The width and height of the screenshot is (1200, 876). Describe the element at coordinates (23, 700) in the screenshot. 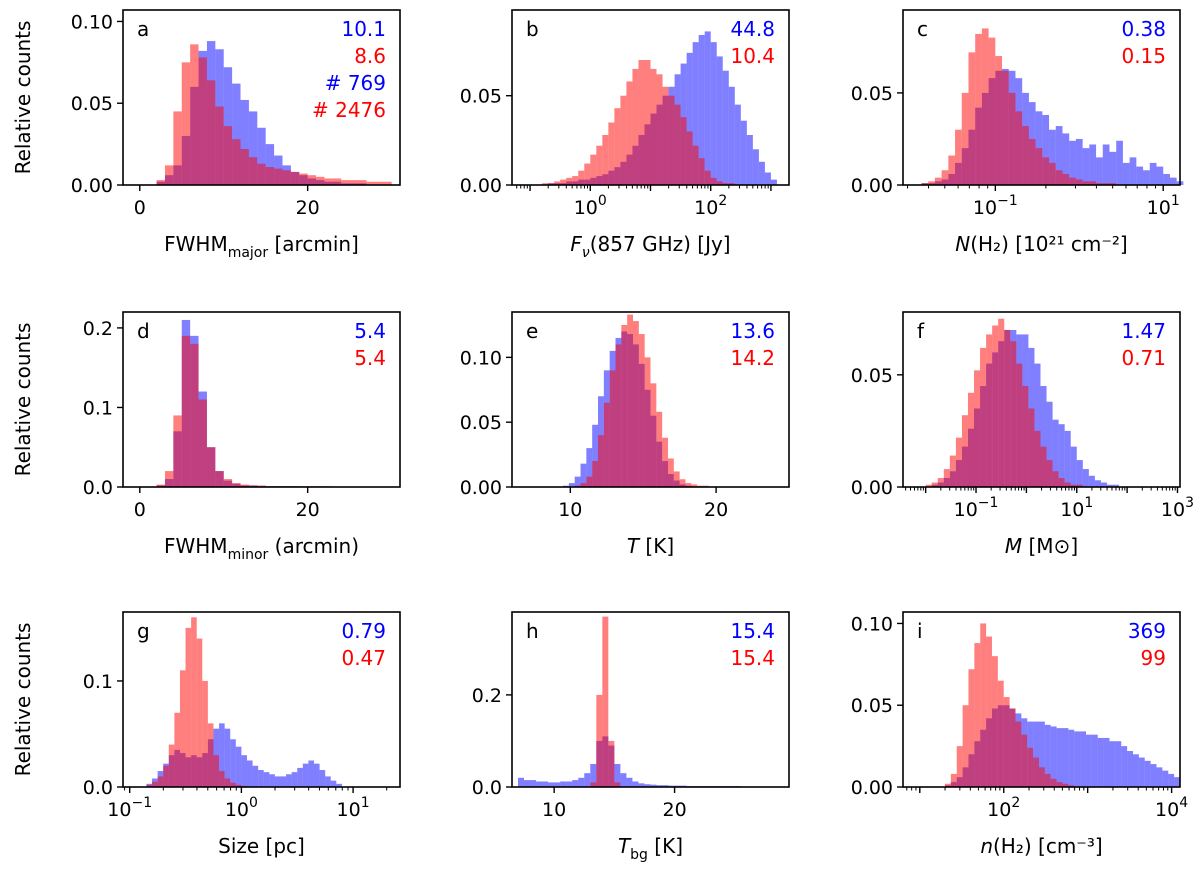

I see `y-axis-label: Relative counts` at that location.